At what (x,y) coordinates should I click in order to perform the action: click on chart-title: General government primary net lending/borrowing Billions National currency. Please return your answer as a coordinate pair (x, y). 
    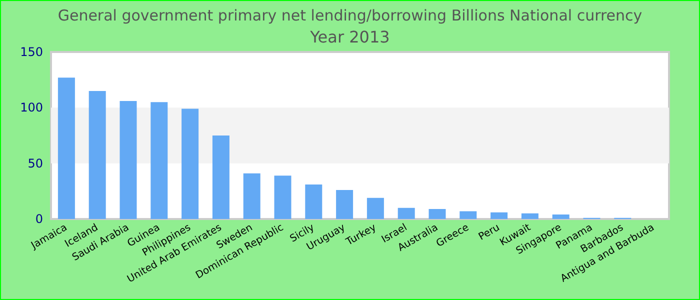
    Looking at the image, I should click on (350, 15).